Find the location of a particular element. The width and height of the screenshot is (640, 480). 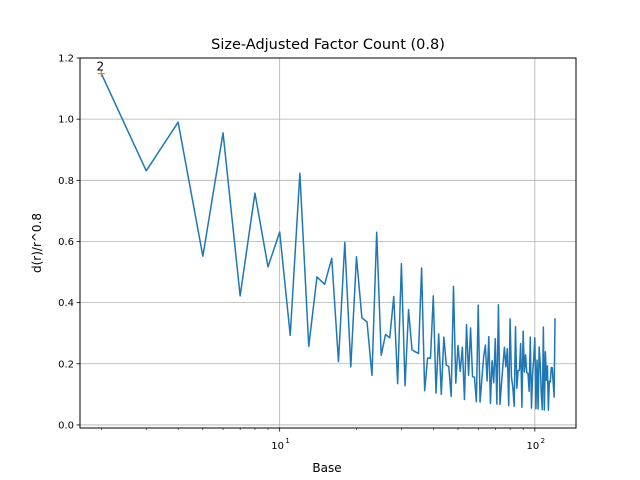

x-tick-label-exponent: 1 is located at coordinates (287, 441).